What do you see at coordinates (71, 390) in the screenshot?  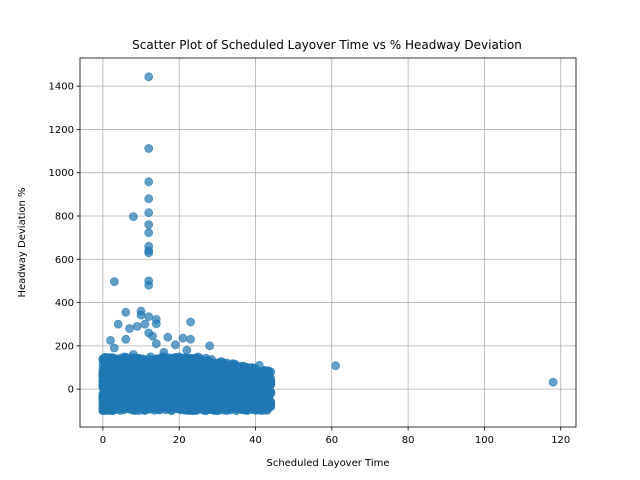 I see `y-tick-label: 0` at bounding box center [71, 390].